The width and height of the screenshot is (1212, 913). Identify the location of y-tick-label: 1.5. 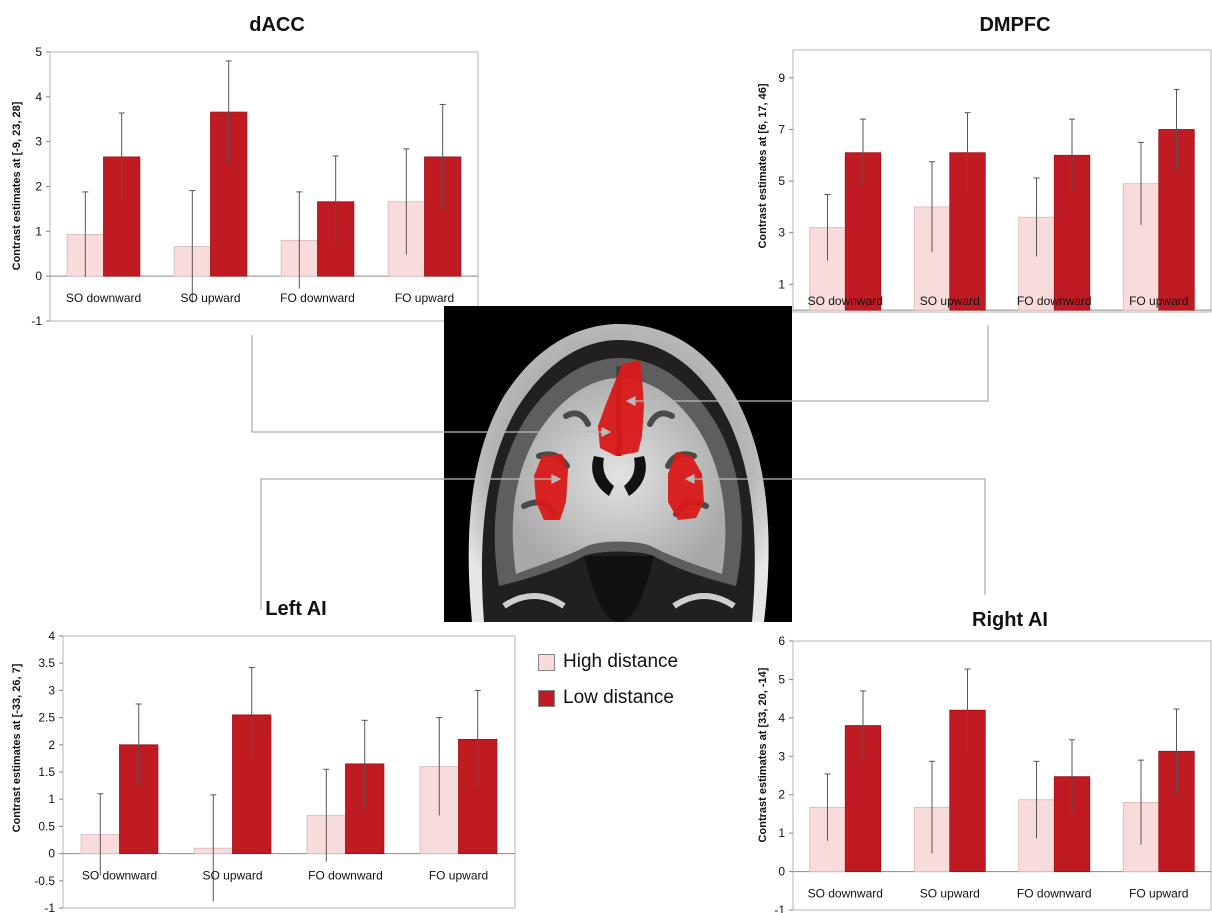
(46, 772).